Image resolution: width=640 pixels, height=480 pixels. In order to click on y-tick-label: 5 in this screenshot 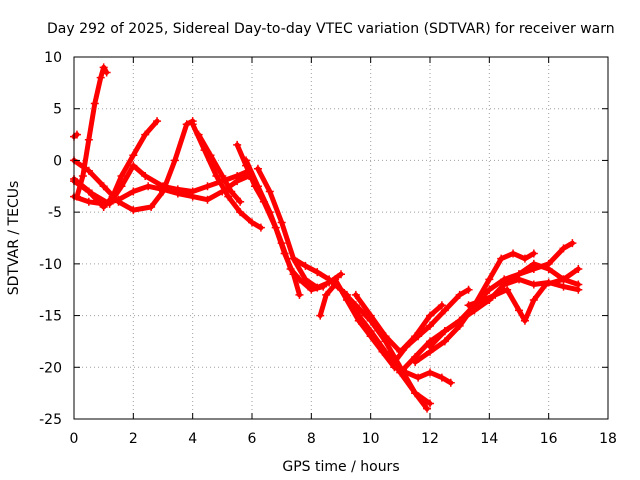, I will do `click(57, 110)`.